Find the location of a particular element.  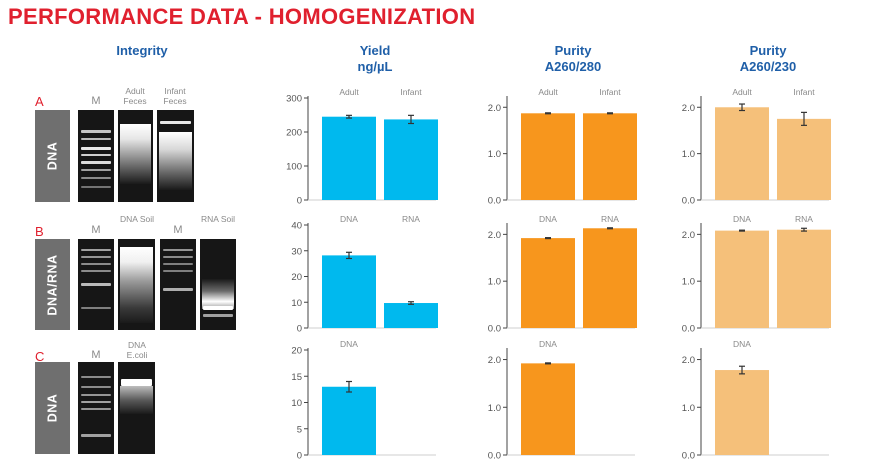

chart-b-p280: 0.0 1.0 2.0 DNA RNA is located at coordinates (562, 274).